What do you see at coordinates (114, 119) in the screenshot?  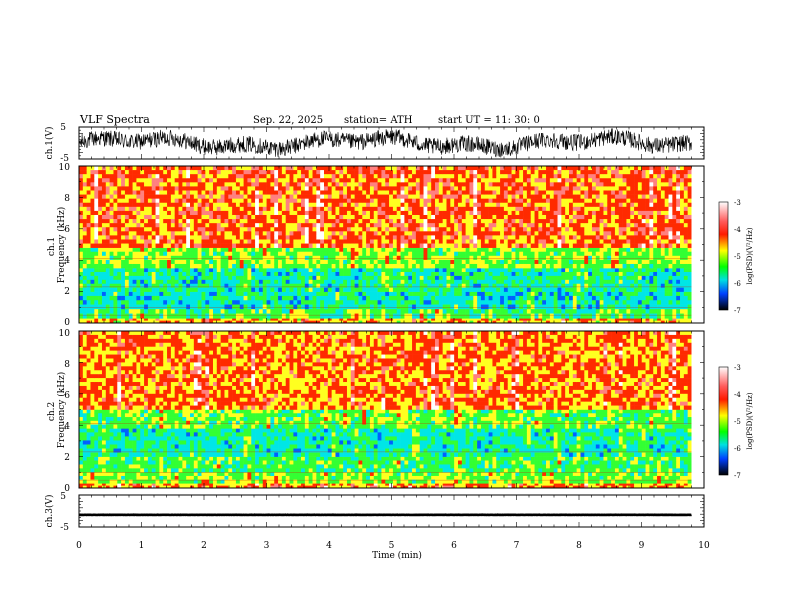 I see `figure-title: VLF Spectra` at bounding box center [114, 119].